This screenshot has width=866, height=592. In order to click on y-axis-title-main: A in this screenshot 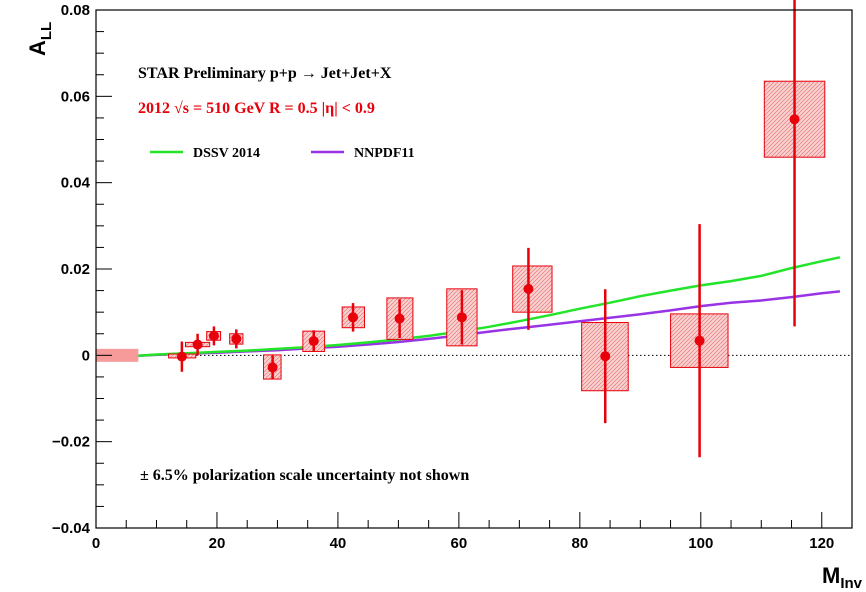, I will do `click(37, 48)`.